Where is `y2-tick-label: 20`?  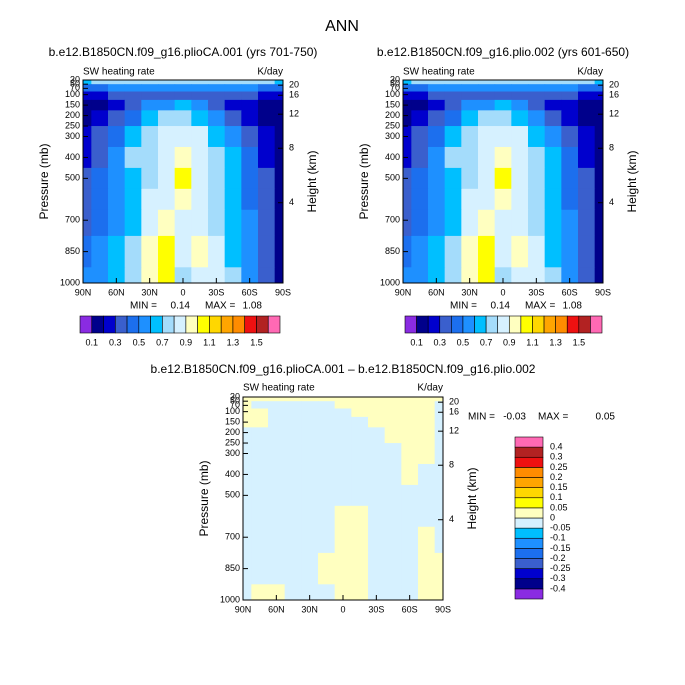 y2-tick-label: 20 is located at coordinates (614, 85).